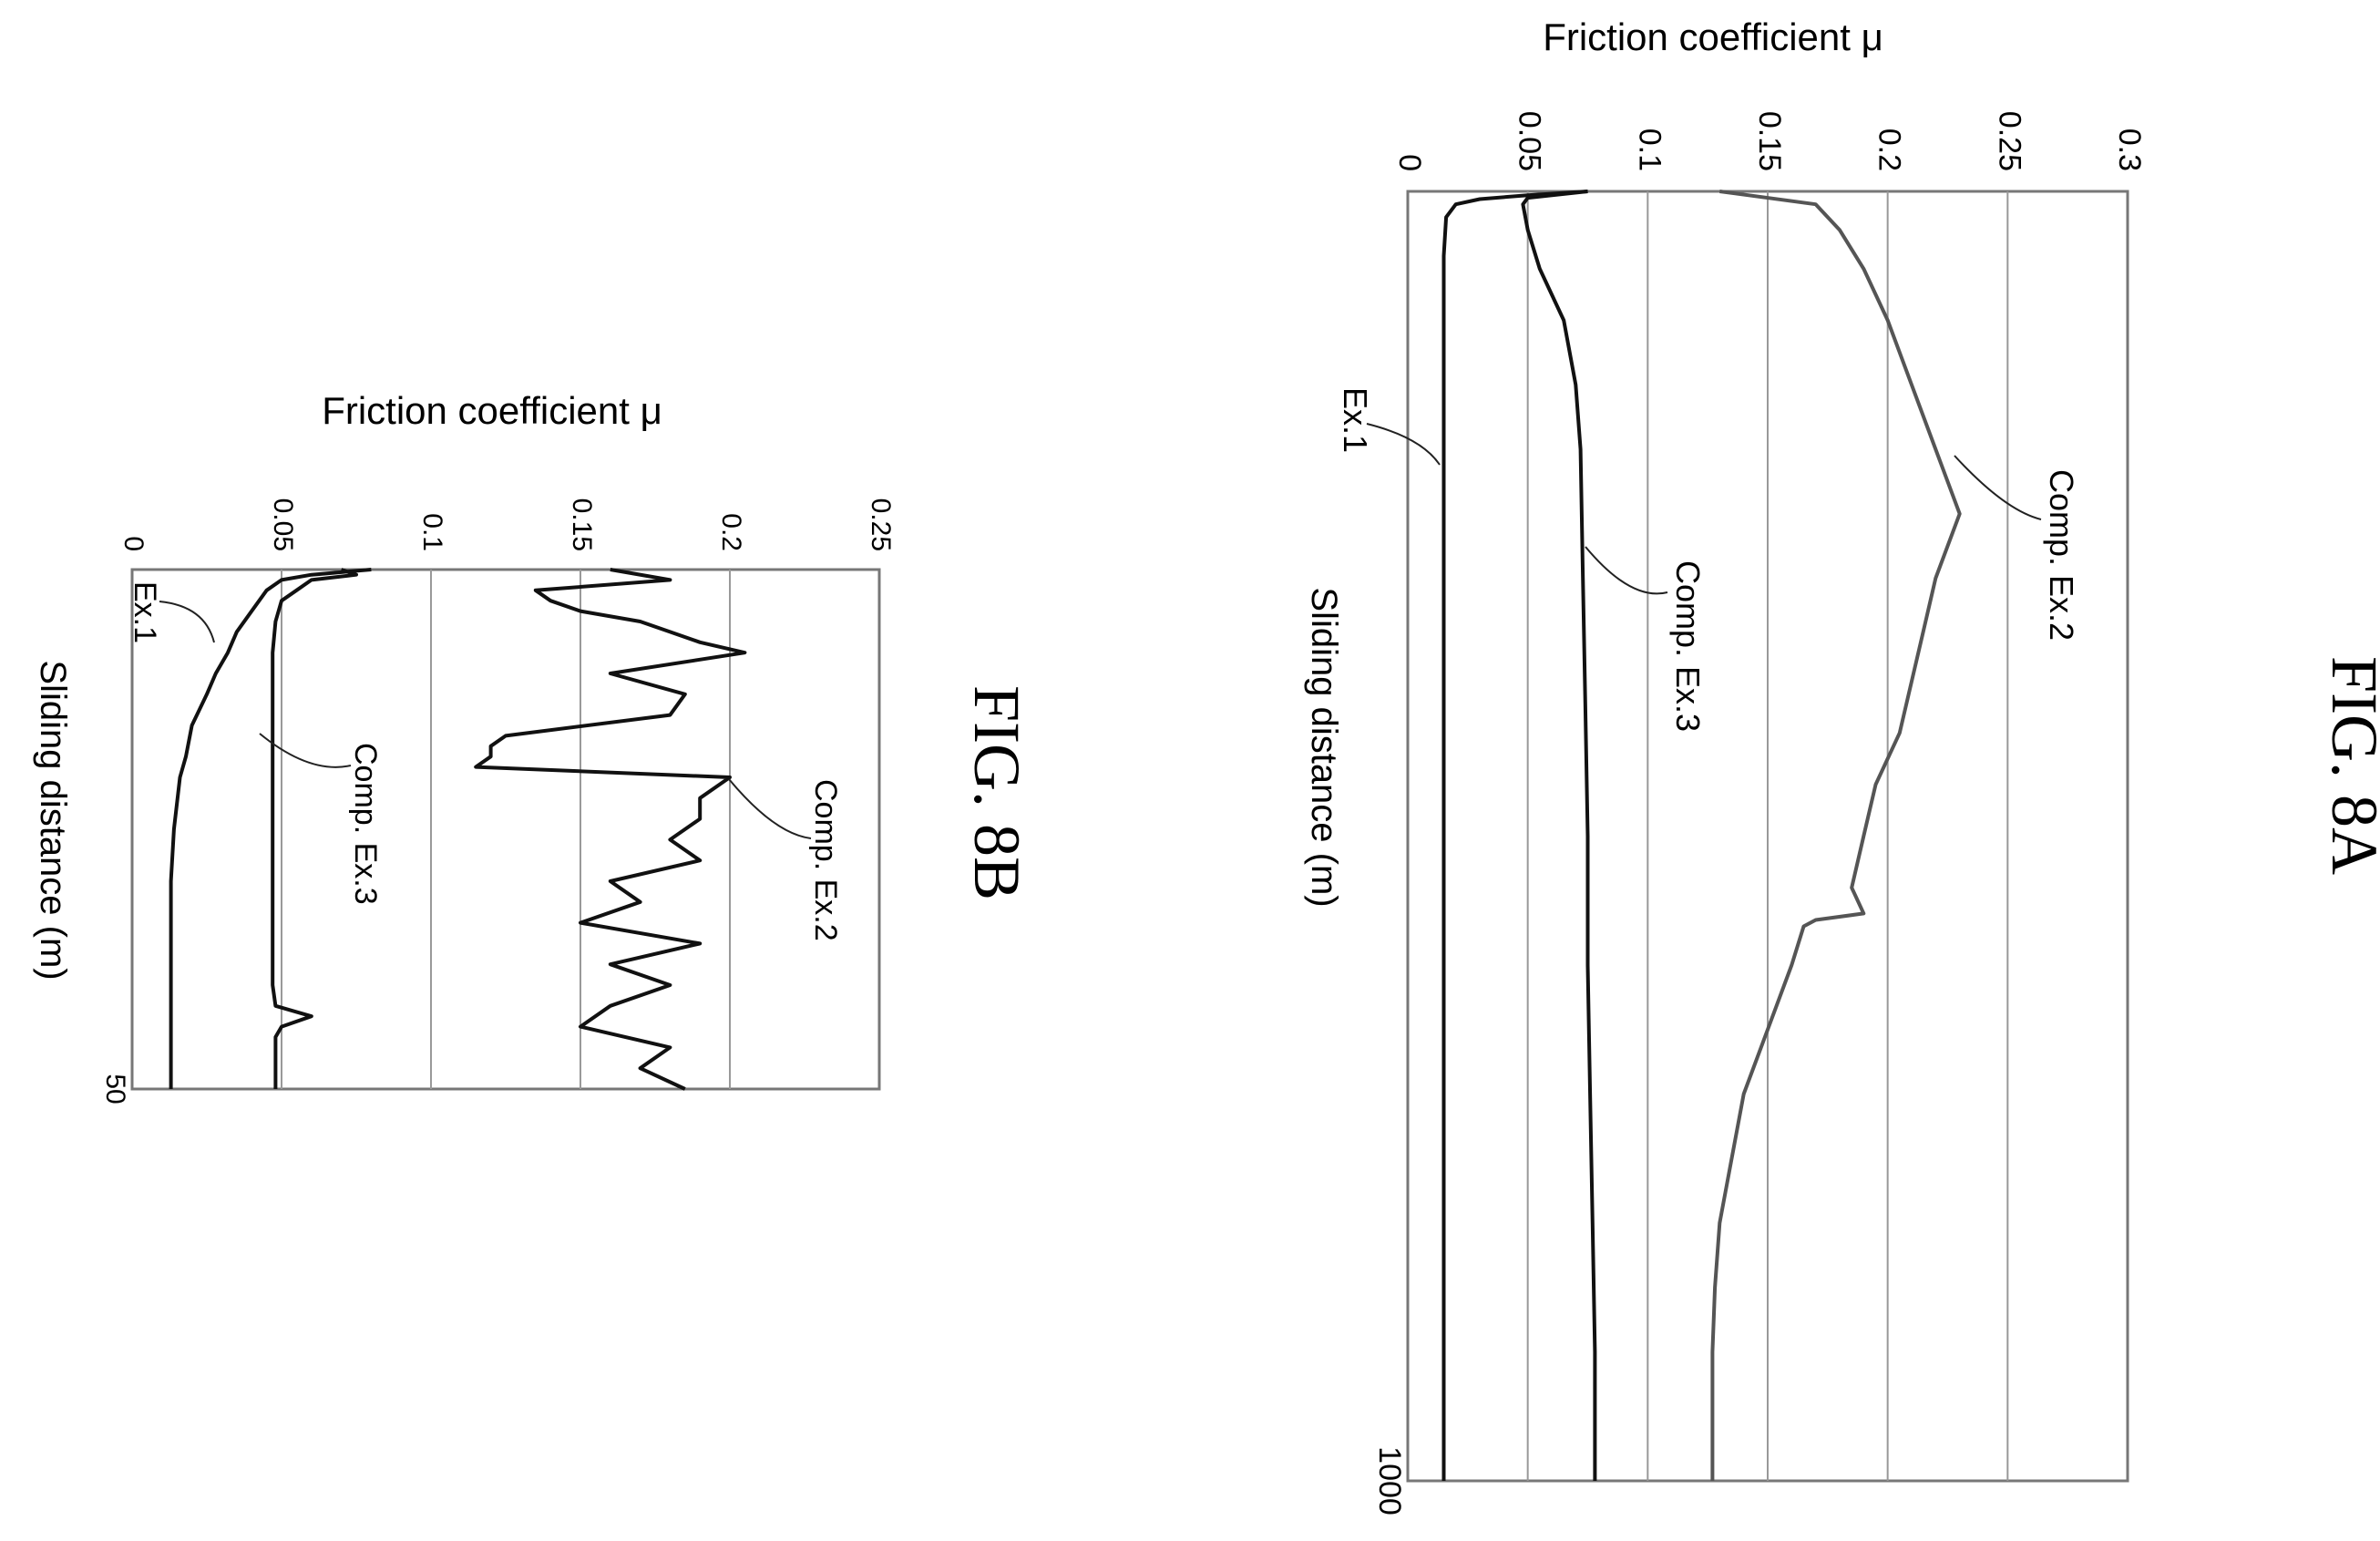 This screenshot has height=1541, width=2380. I want to click on x-ticks-8a: 1000, so click(1389, 1480).